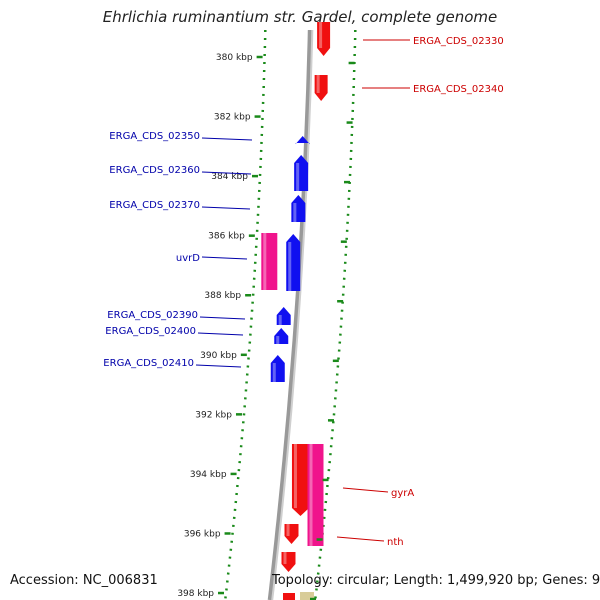  What do you see at coordinates (300, 480) in the screenshot?
I see `cds-gyrA` at bounding box center [300, 480].